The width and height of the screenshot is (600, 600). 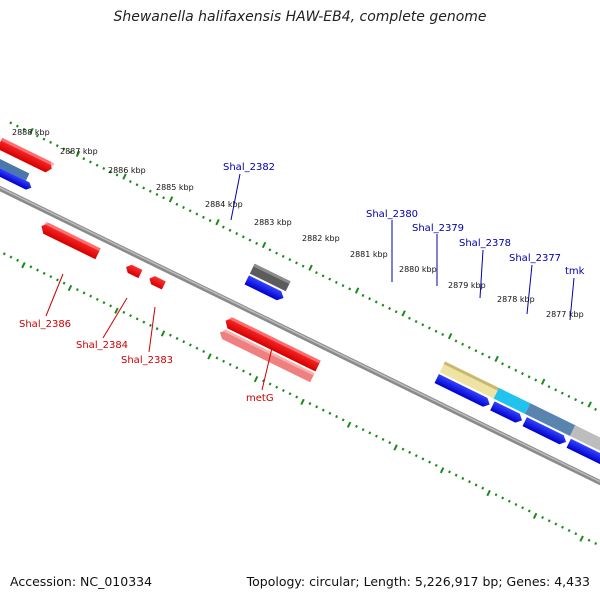 What do you see at coordinates (45, 324) in the screenshot?
I see `gene-label-Shal_2386: Shal_2386` at bounding box center [45, 324].